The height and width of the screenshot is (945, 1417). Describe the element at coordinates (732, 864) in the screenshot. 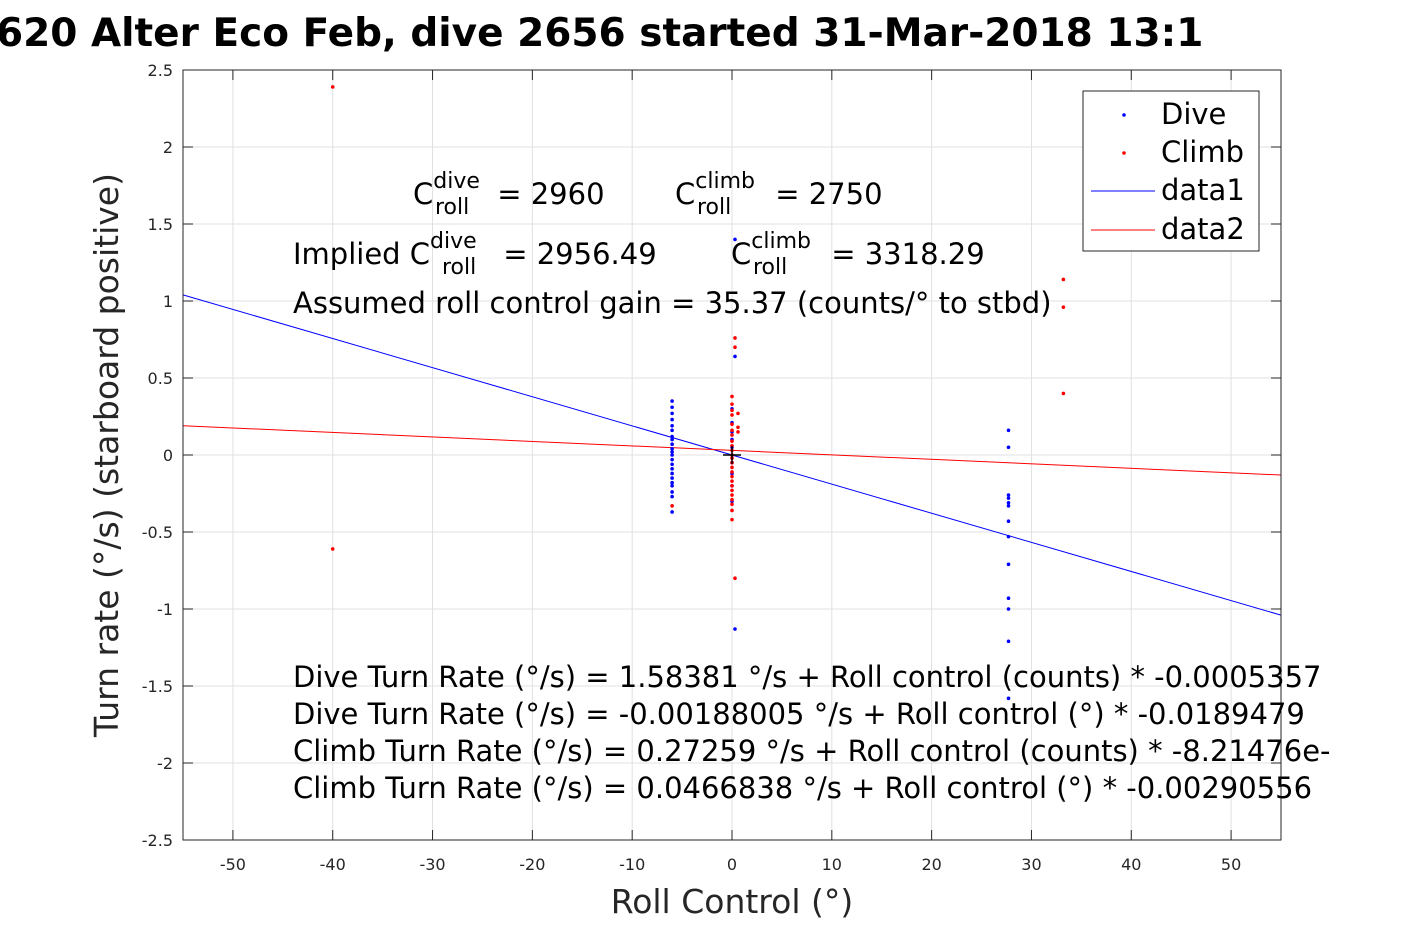

I see `x-tick-label: 0` at that location.